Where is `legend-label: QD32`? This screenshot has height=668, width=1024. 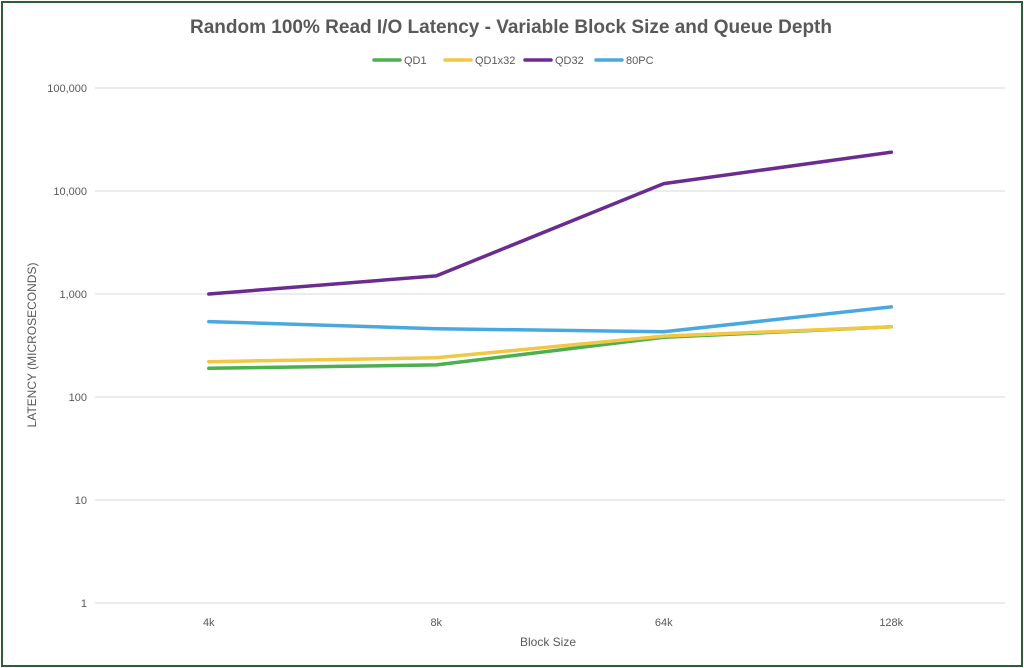 legend-label: QD32 is located at coordinates (569, 61).